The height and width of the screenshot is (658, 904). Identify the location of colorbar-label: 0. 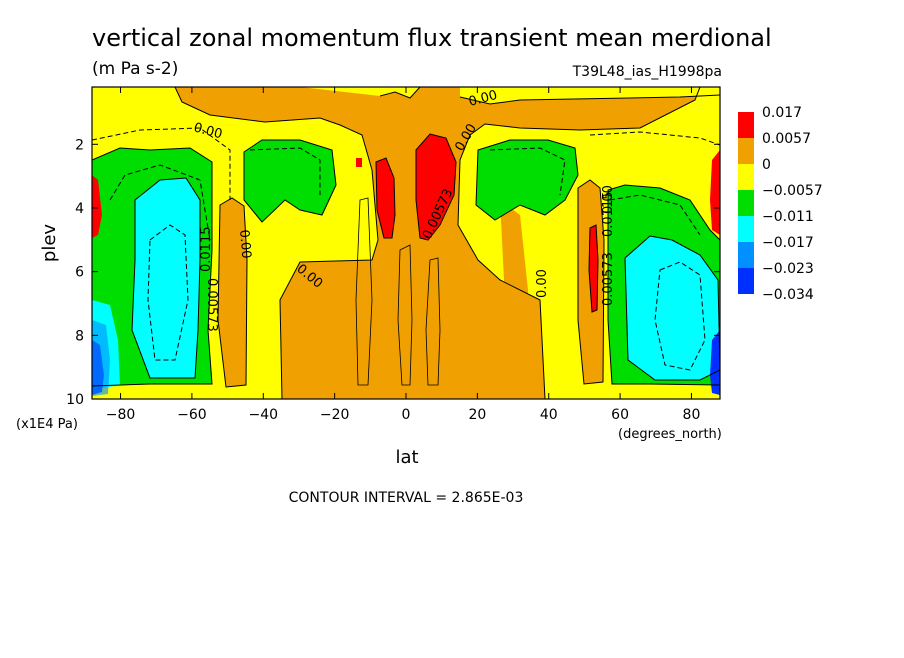
(766, 165).